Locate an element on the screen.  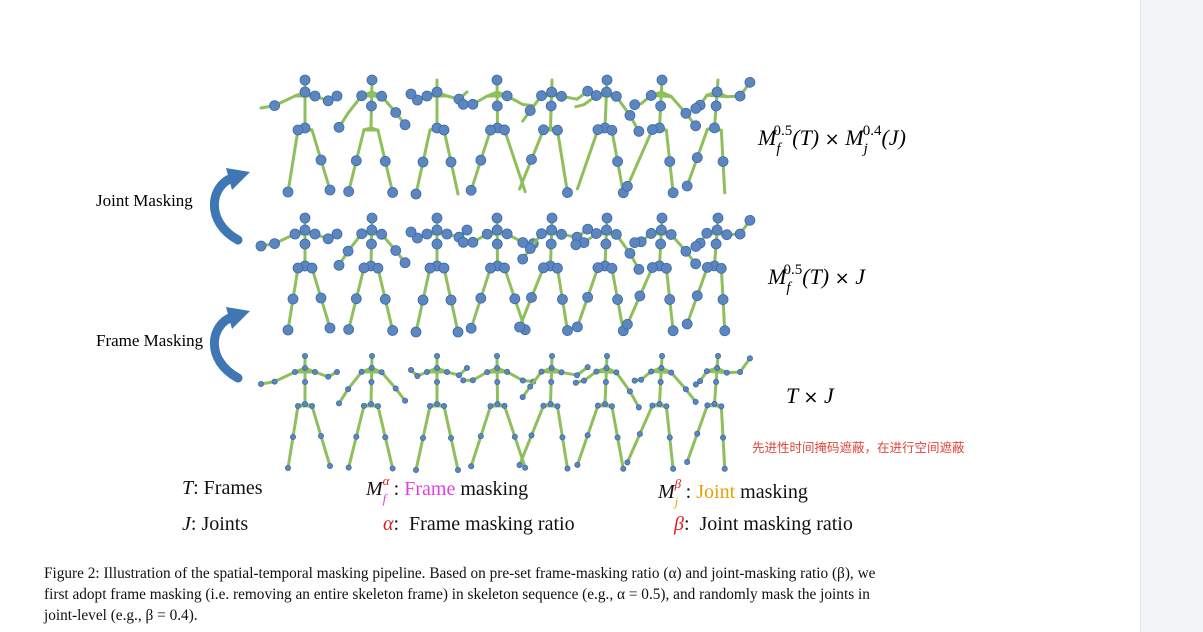
formula-top: Mf0.5(T) × Mj0.4(J) is located at coordinates (831, 140).